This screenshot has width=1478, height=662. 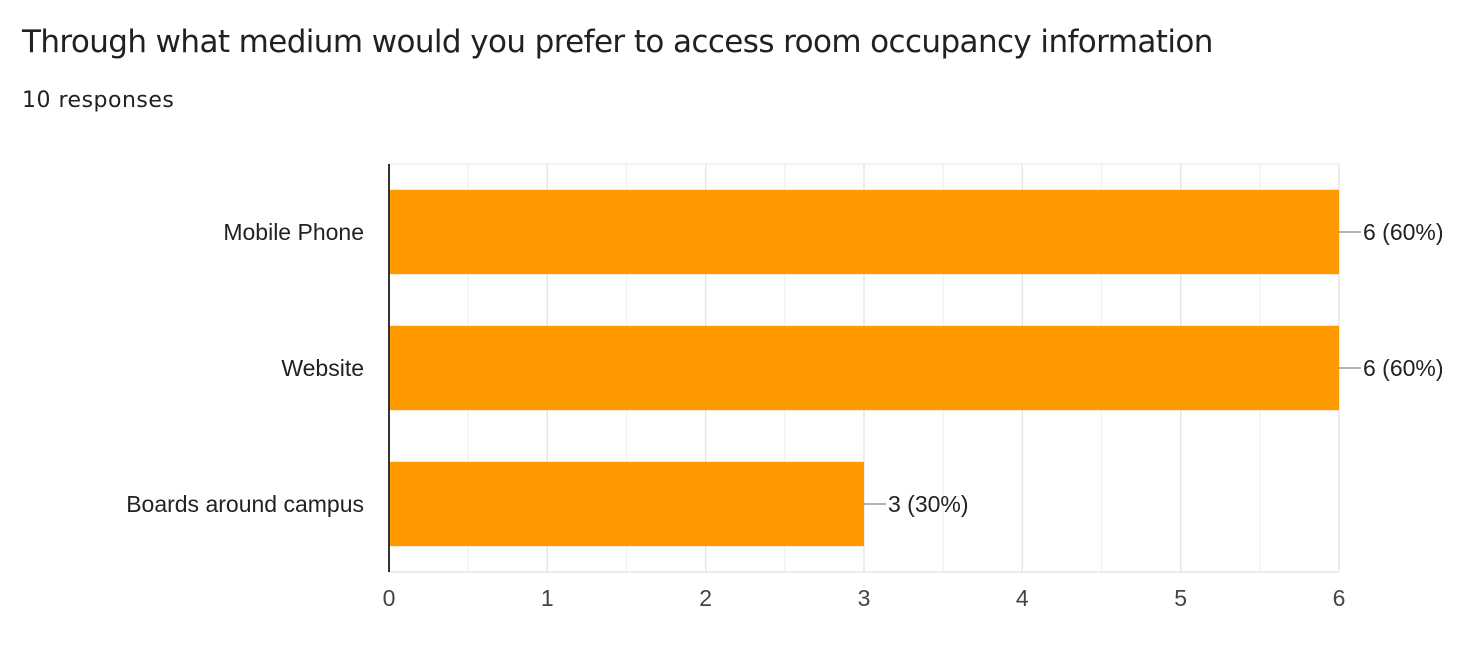 I want to click on x-tick-label: 1, so click(x=547, y=598).